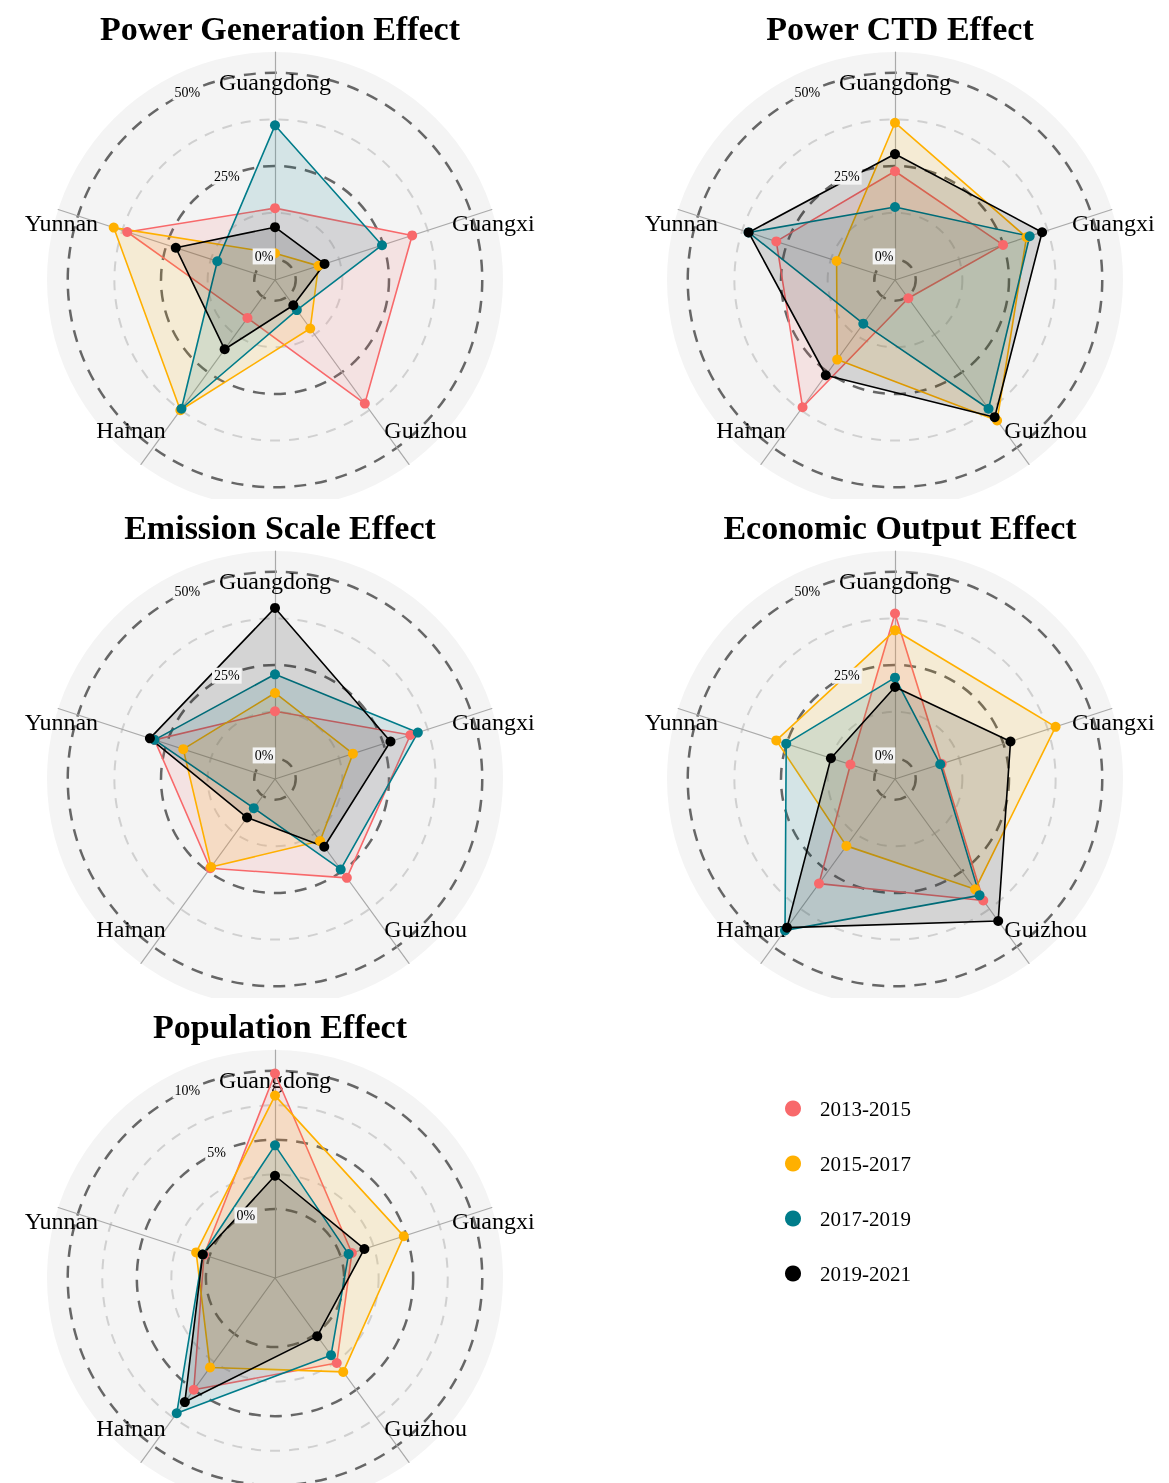 Image resolution: width=1169 pixels, height=1483 pixels. Describe the element at coordinates (900, 527) in the screenshot. I see `chart-title: Economic Output Effect` at that location.